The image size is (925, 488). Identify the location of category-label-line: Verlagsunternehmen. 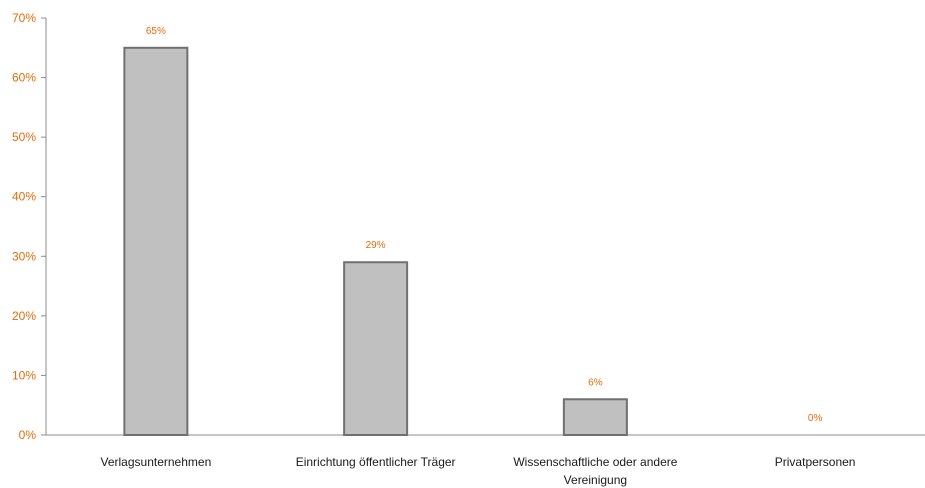
(156, 462).